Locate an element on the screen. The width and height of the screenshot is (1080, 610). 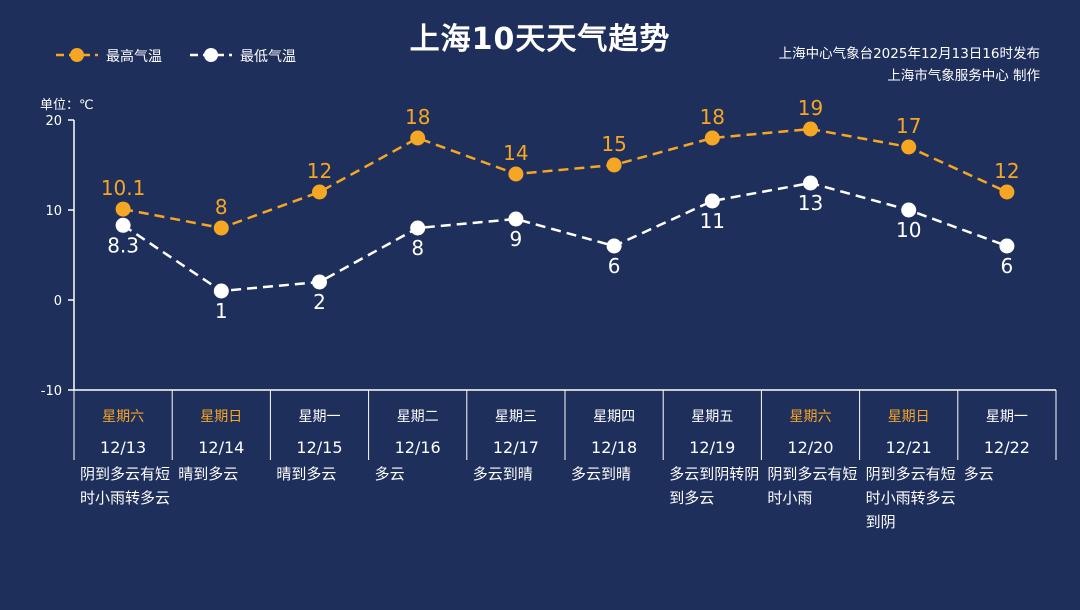
low-temp-label: 1 is located at coordinates (221, 311).